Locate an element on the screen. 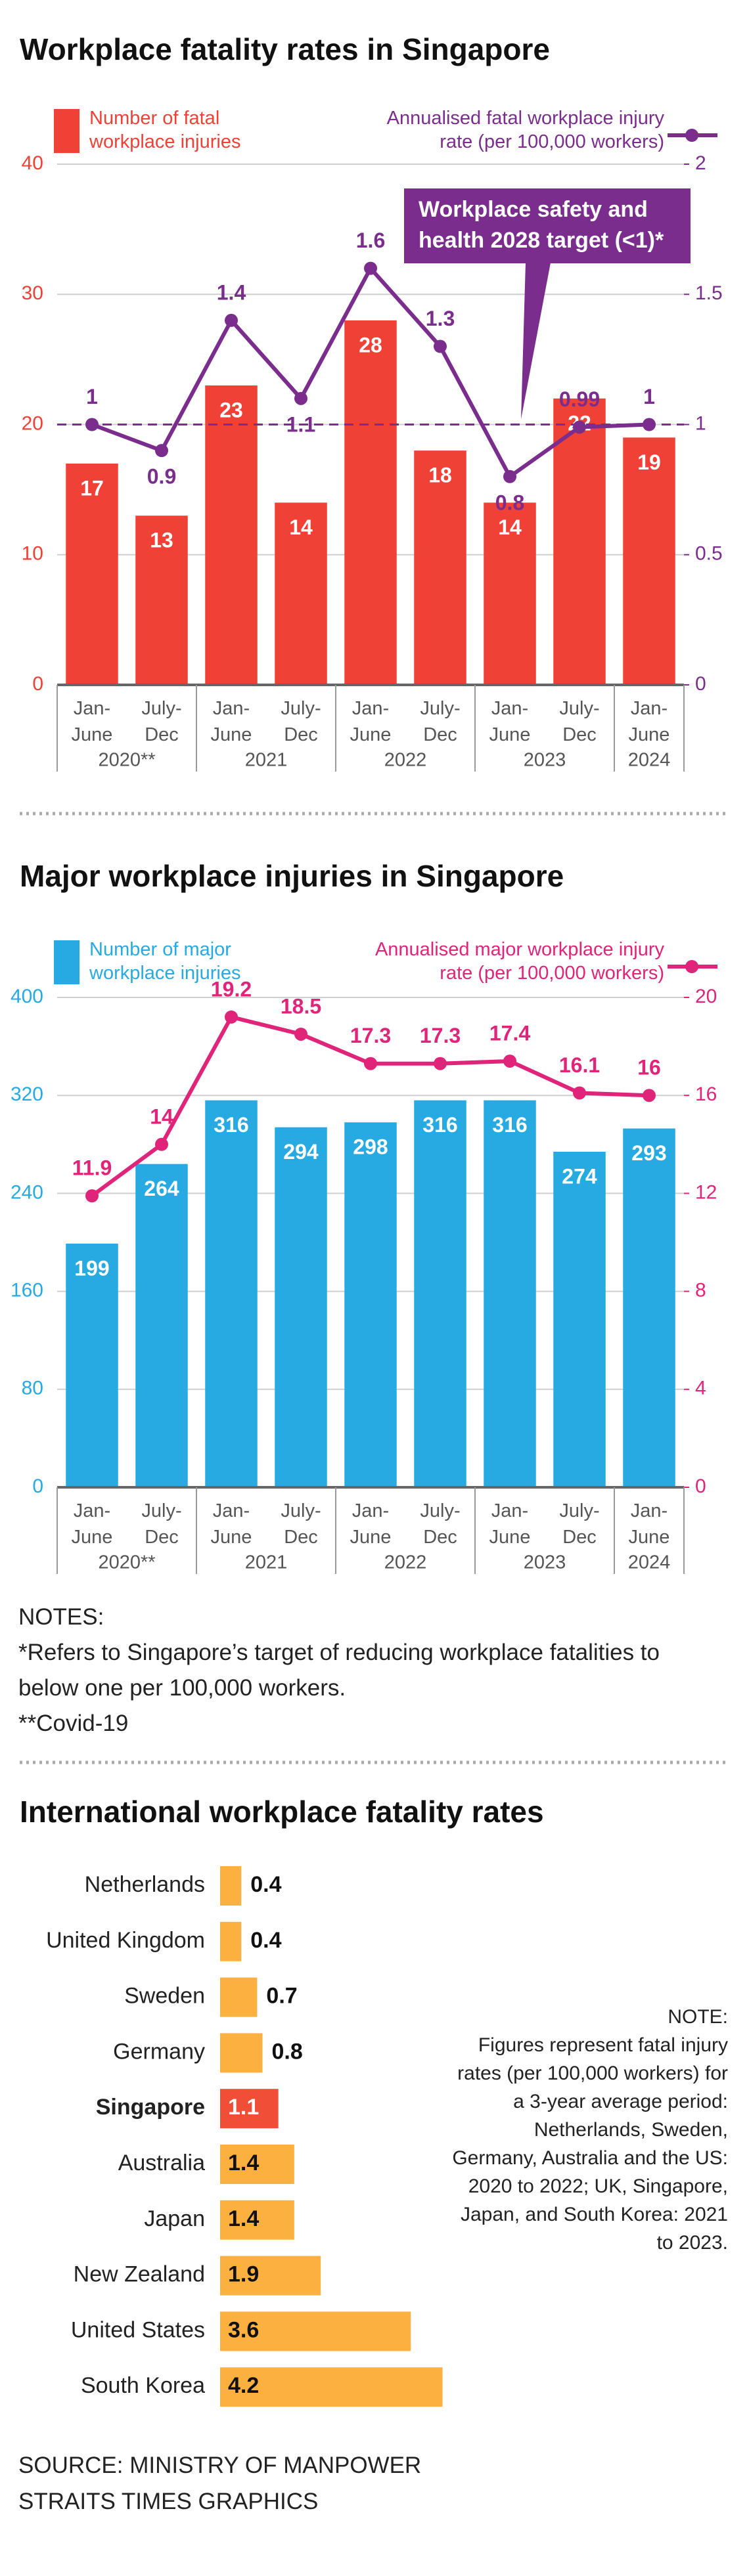  annotation-pointer is located at coordinates (536, 341).